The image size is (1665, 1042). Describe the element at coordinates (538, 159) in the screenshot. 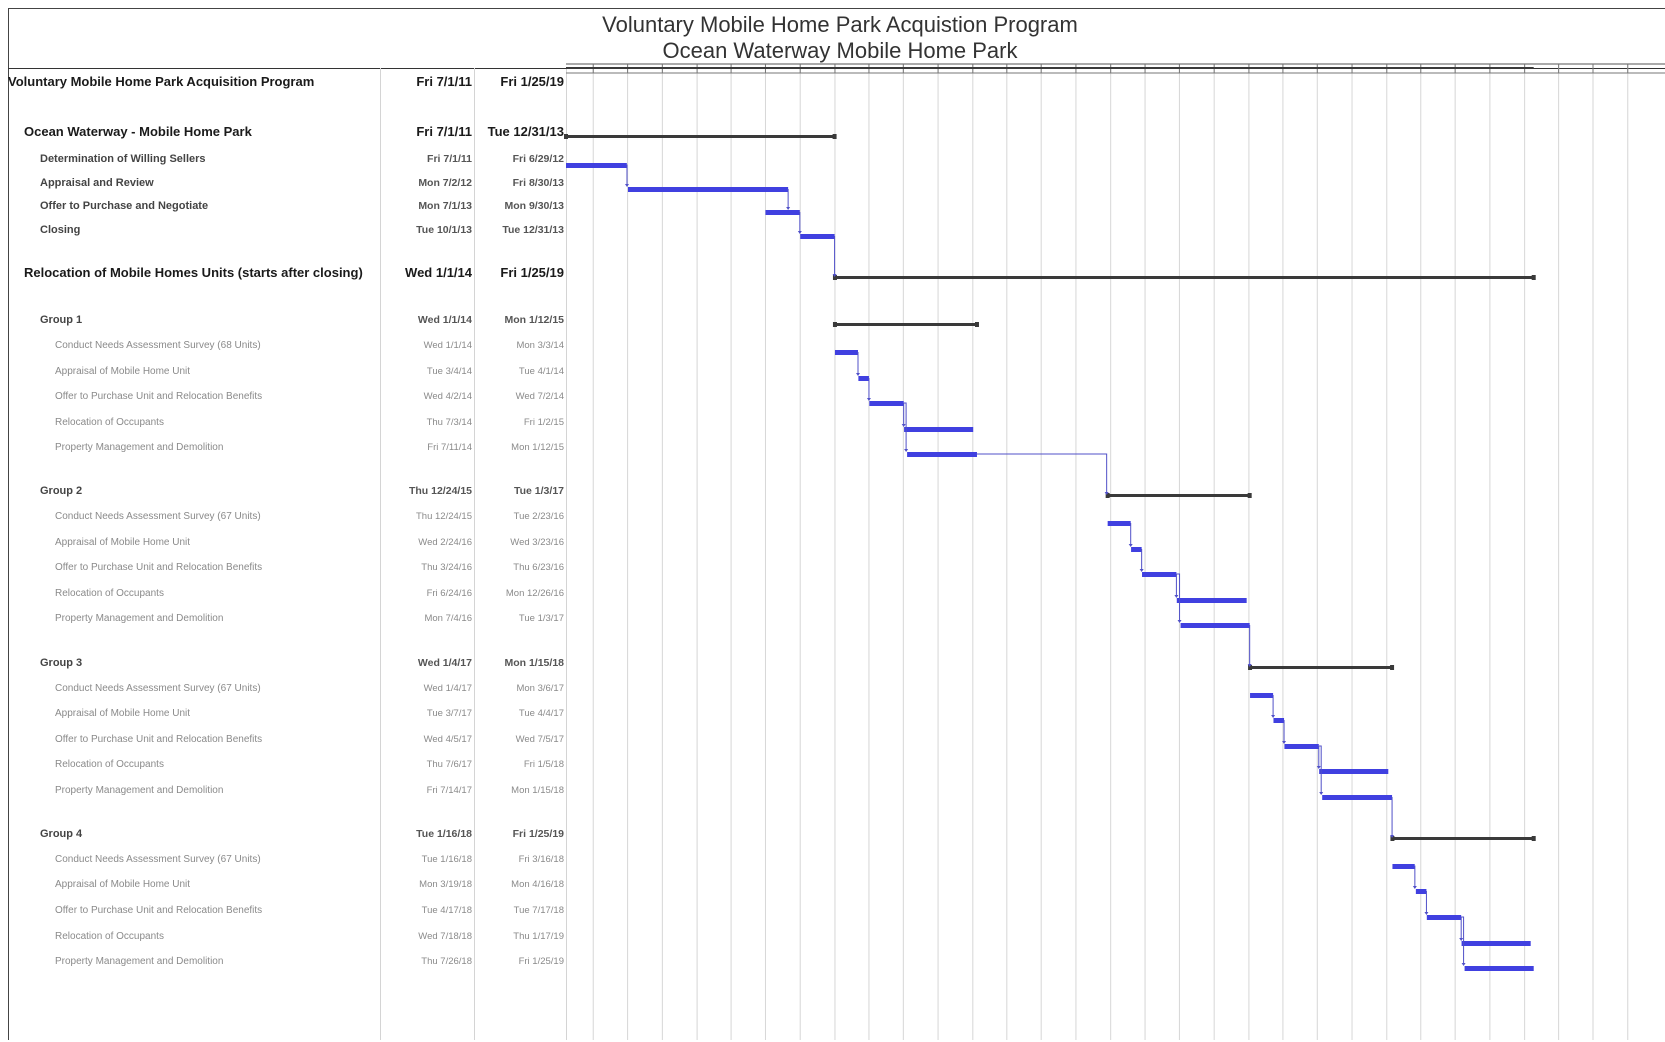

I see `task-finish: Fri 6/29/12` at that location.